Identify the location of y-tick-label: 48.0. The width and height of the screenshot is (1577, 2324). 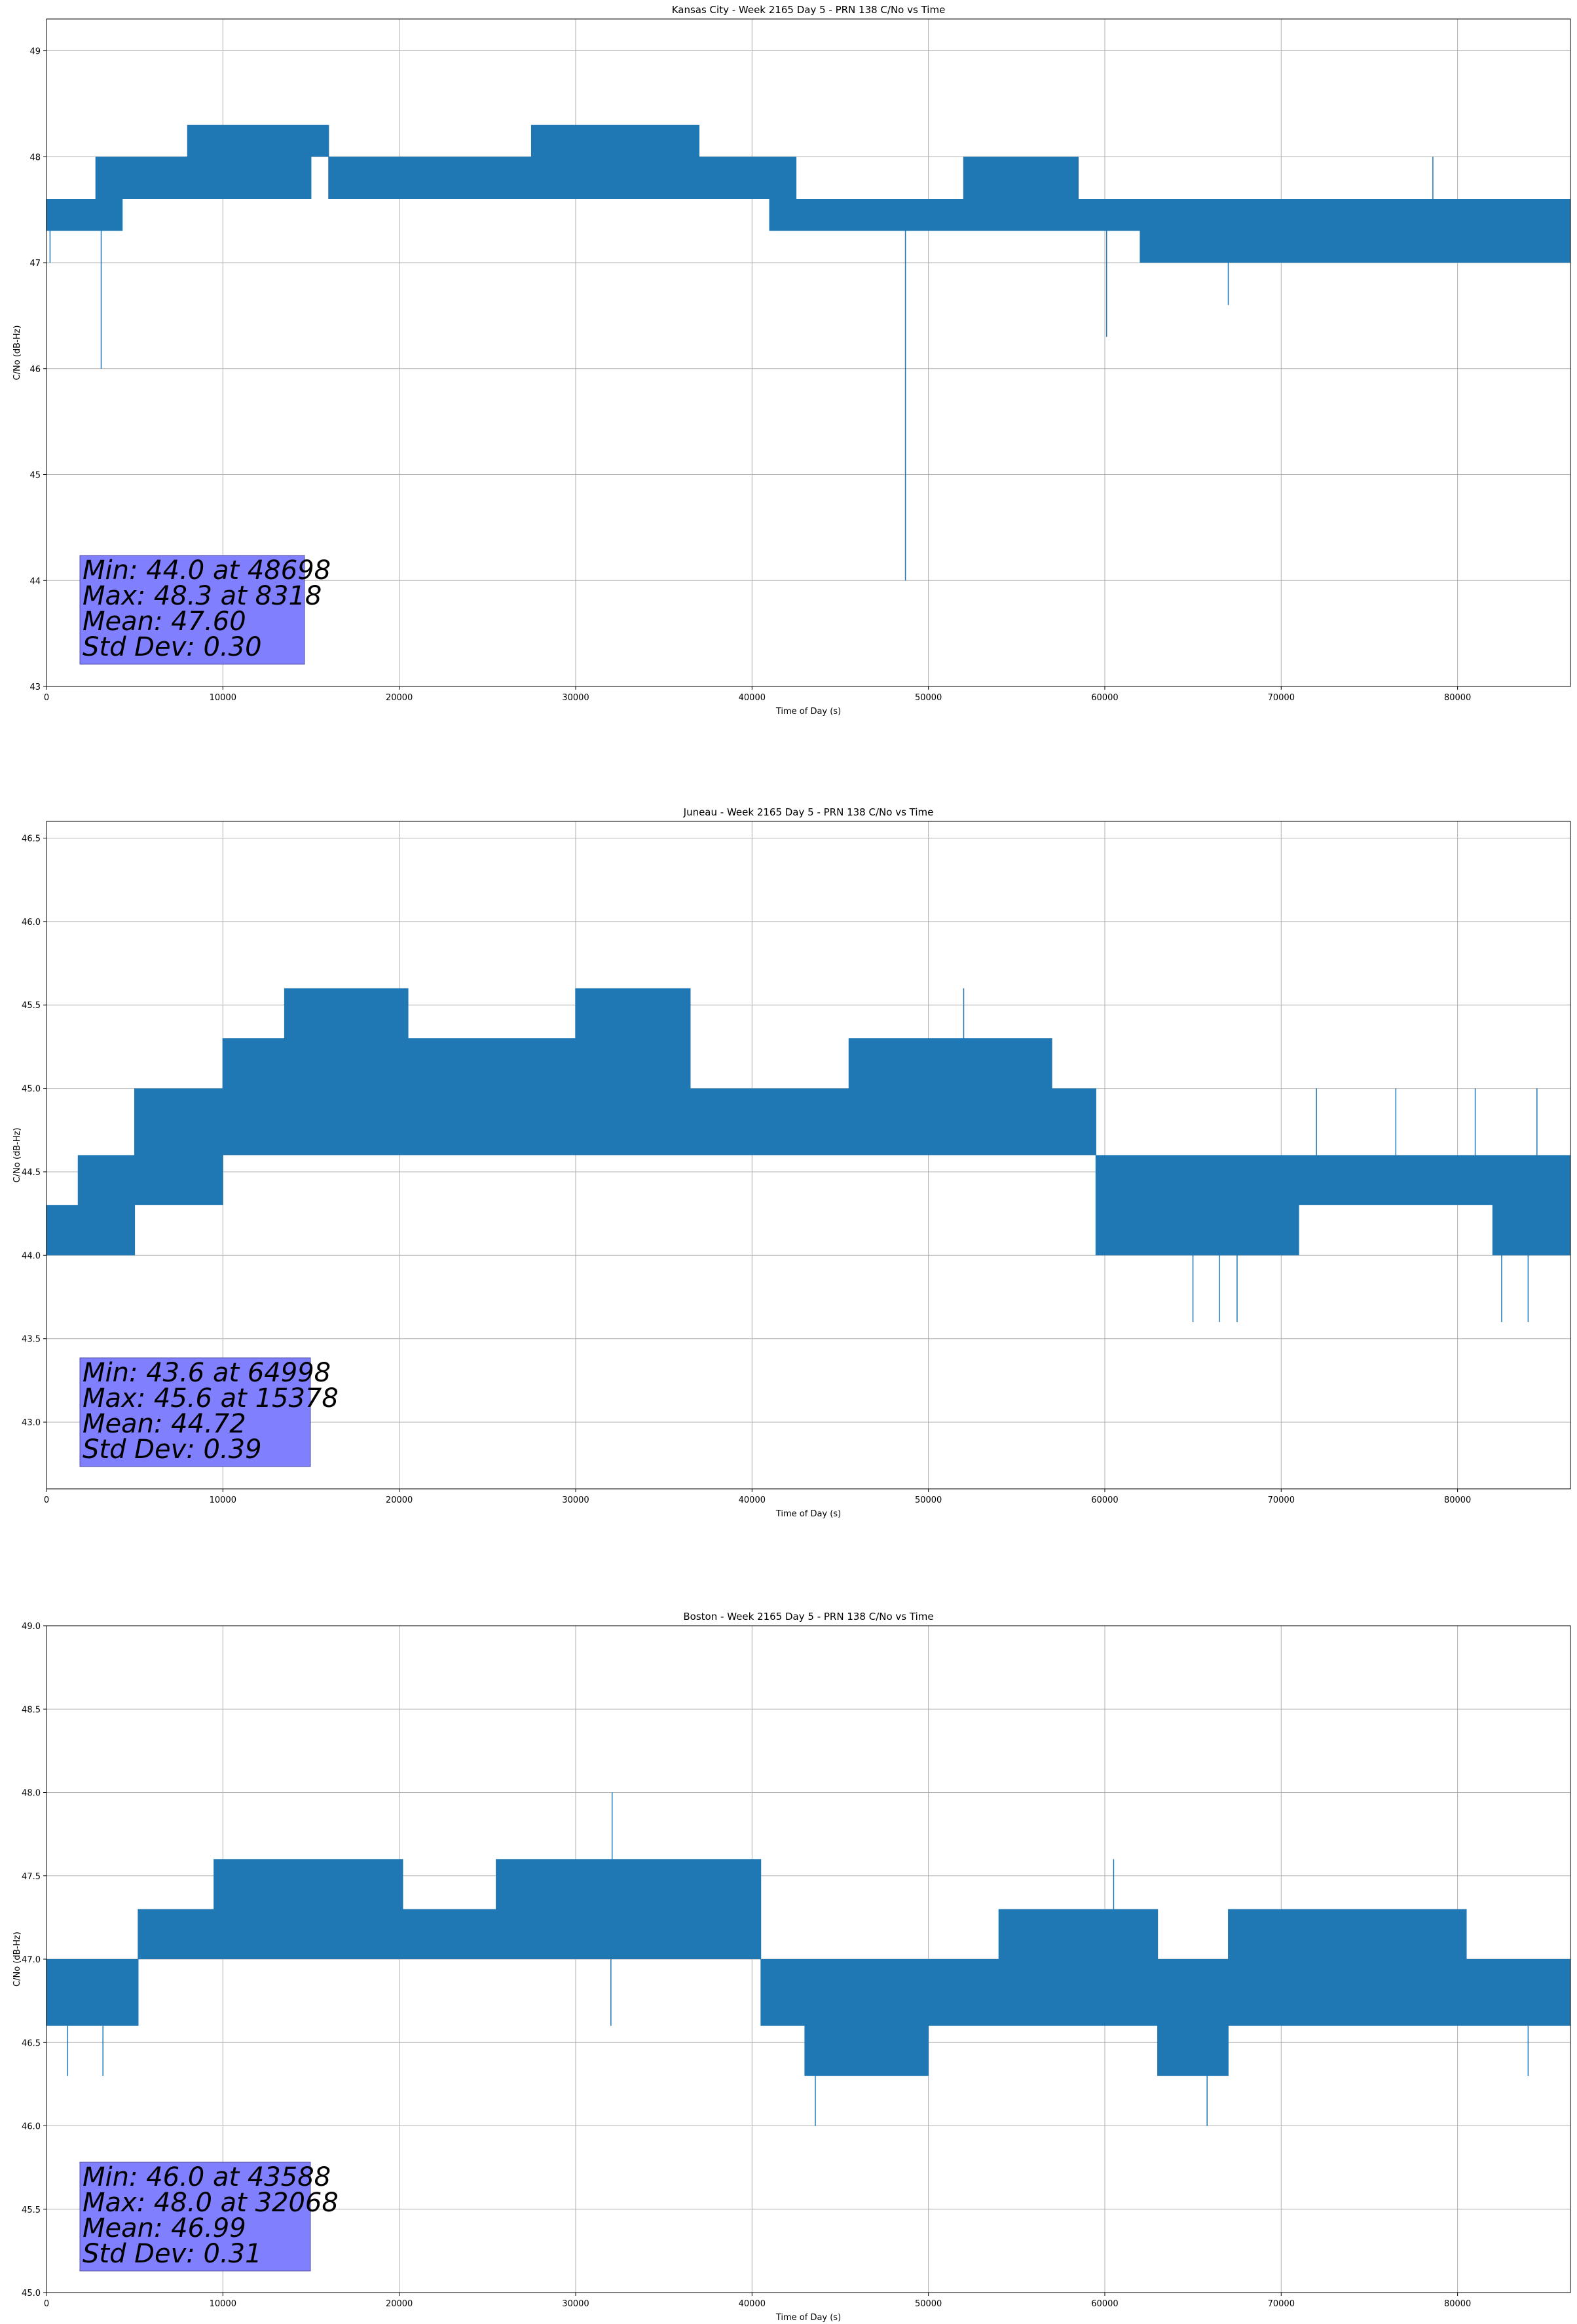
(31, 1794).